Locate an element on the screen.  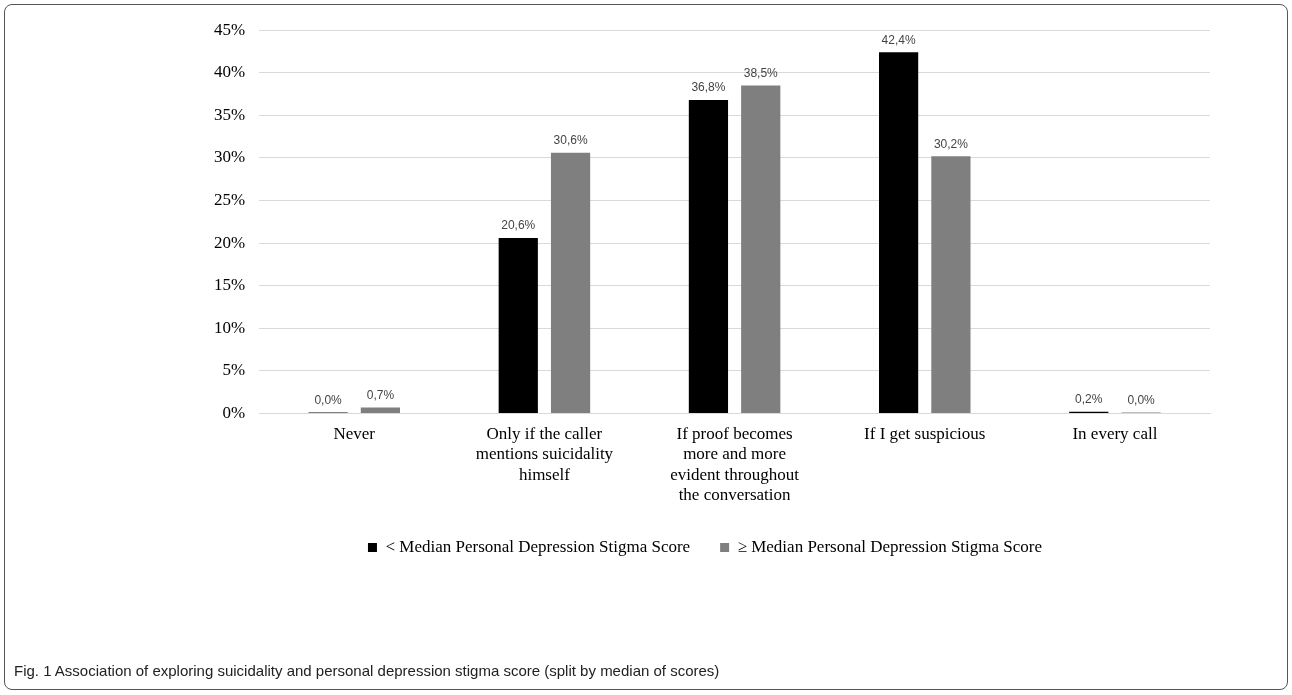
x-tick-label: If I get suspicious is located at coordinates (925, 434).